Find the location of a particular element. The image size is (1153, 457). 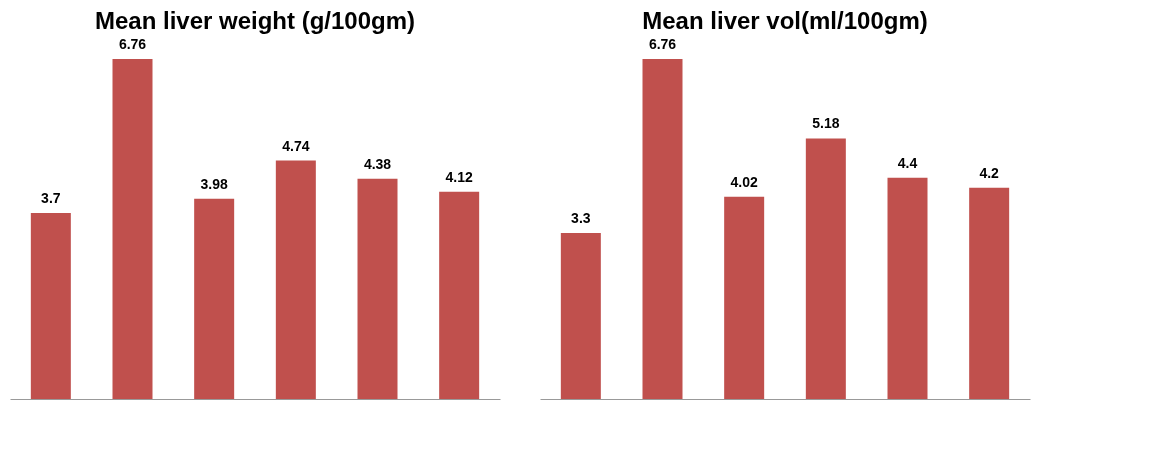

data-label: 4.4 is located at coordinates (907, 162).